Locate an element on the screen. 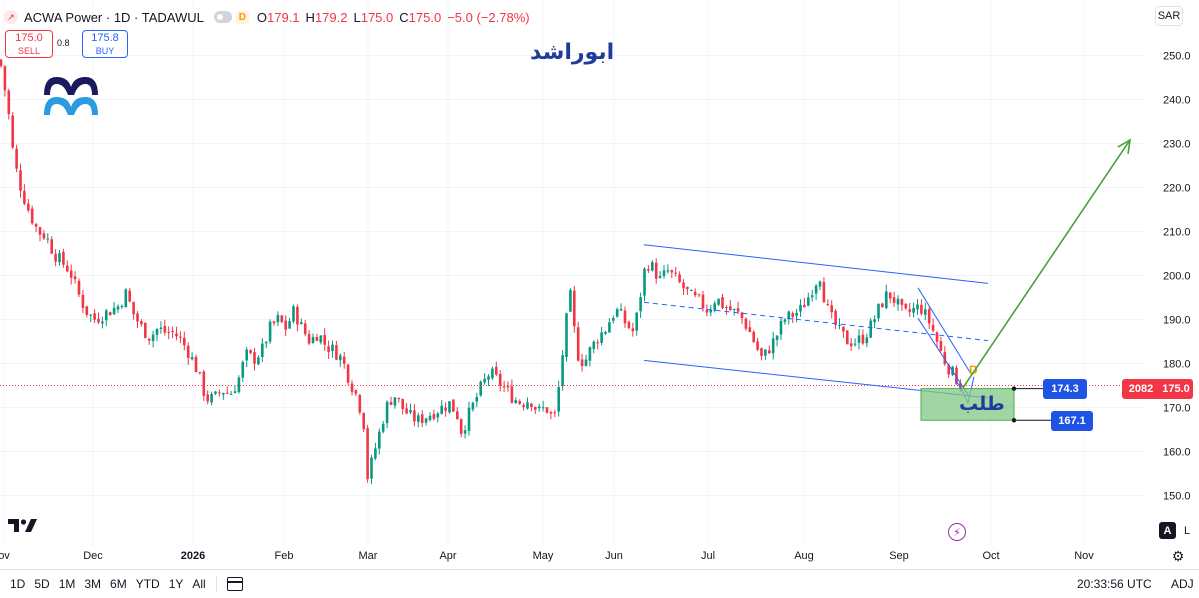 The width and height of the screenshot is (1199, 598). currency-button: SAR is located at coordinates (1169, 16).